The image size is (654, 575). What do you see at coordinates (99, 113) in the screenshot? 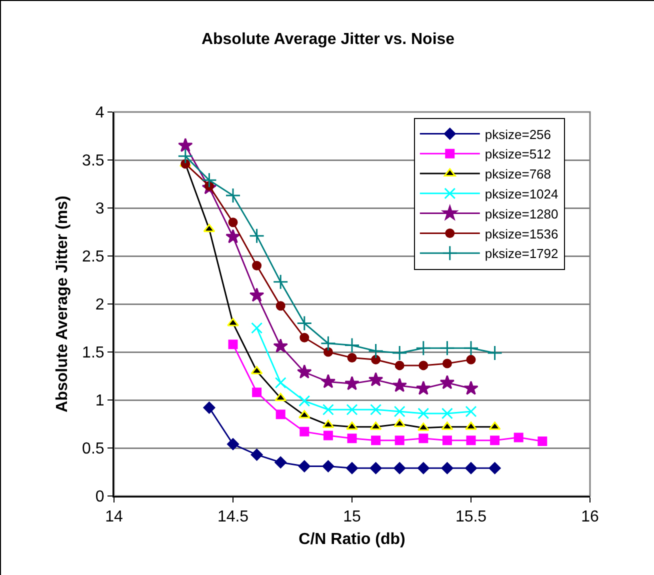
I see `y-tick-label: 4` at bounding box center [99, 113].